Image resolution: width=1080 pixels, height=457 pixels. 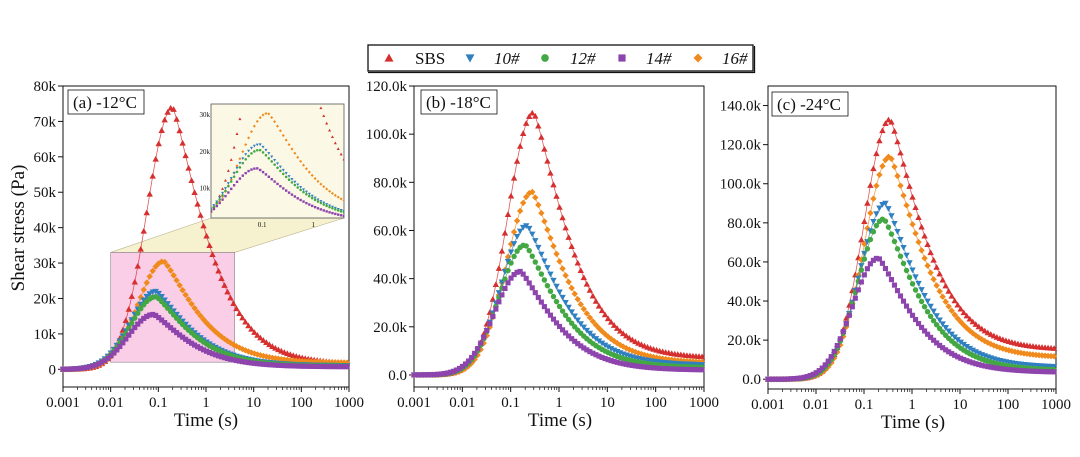 I want to click on legend-label-16: 16#, so click(x=735, y=58).